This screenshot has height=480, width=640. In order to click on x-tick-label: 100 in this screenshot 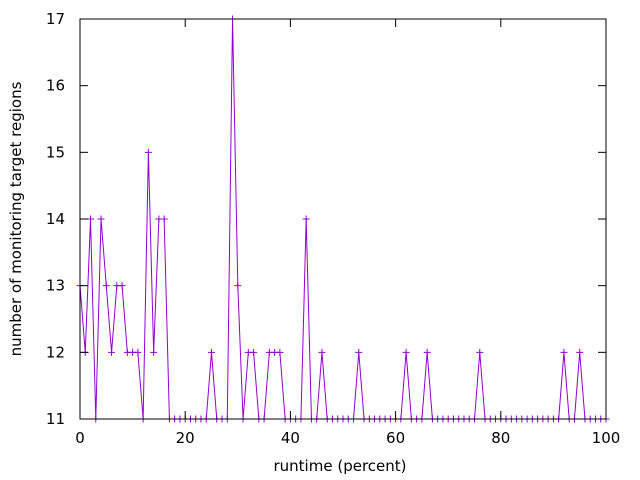, I will do `click(606, 438)`.